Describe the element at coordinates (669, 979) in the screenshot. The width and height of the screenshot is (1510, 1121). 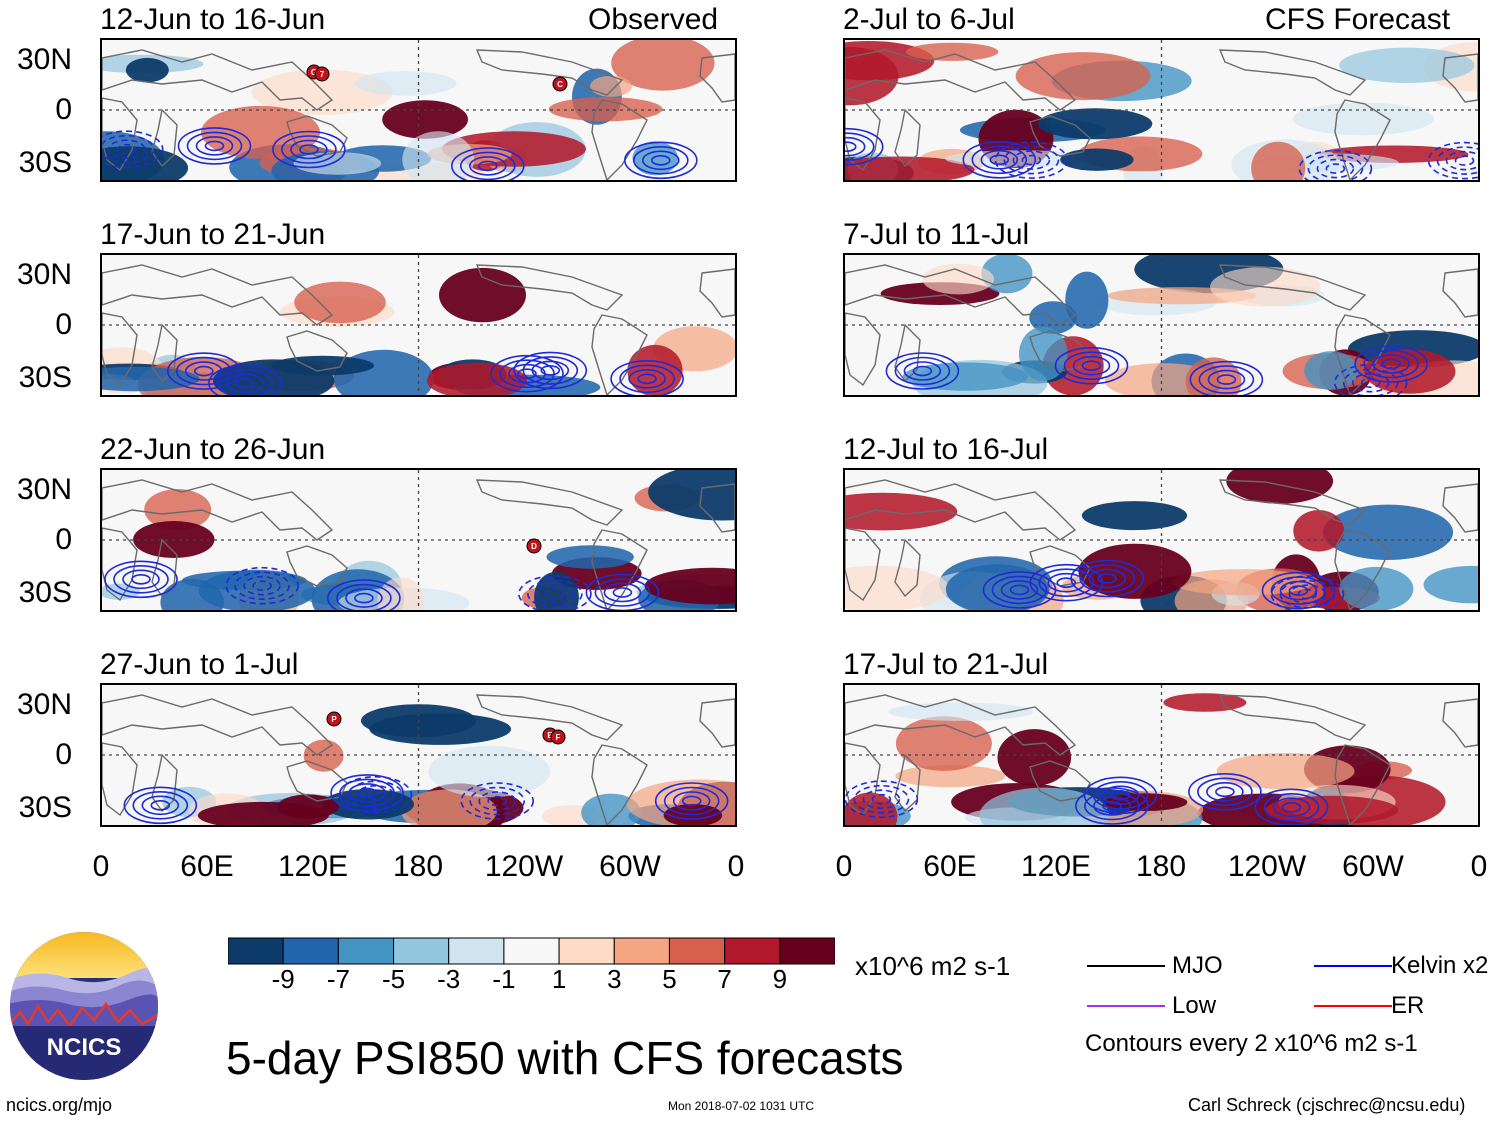
I see `colorbar-tick-label: 5` at that location.